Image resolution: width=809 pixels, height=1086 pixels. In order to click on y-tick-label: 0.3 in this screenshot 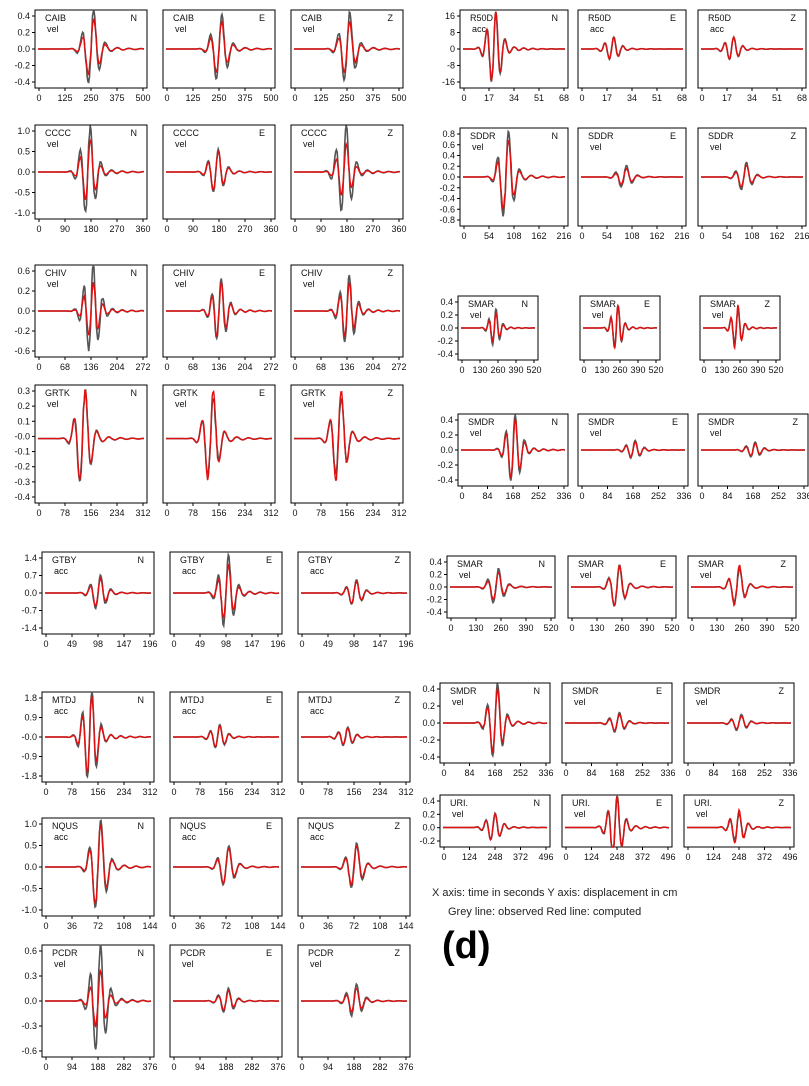, I will do `click(30, 976)`.